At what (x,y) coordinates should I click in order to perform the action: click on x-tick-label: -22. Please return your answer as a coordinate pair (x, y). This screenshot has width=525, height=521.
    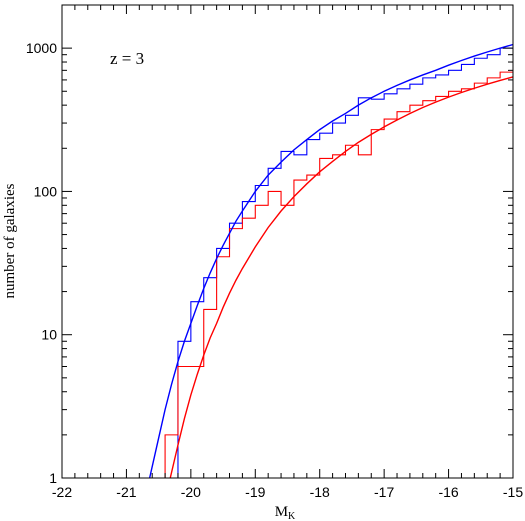
    Looking at the image, I should click on (62, 492).